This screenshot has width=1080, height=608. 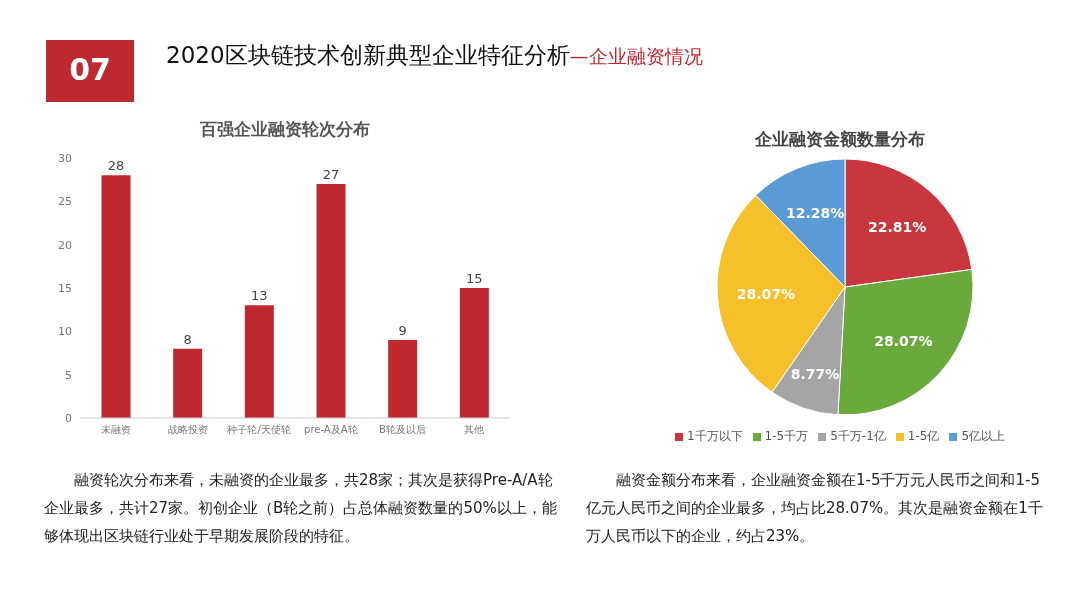 I want to click on chart-title: 企业融资金额数量分布, so click(x=840, y=139).